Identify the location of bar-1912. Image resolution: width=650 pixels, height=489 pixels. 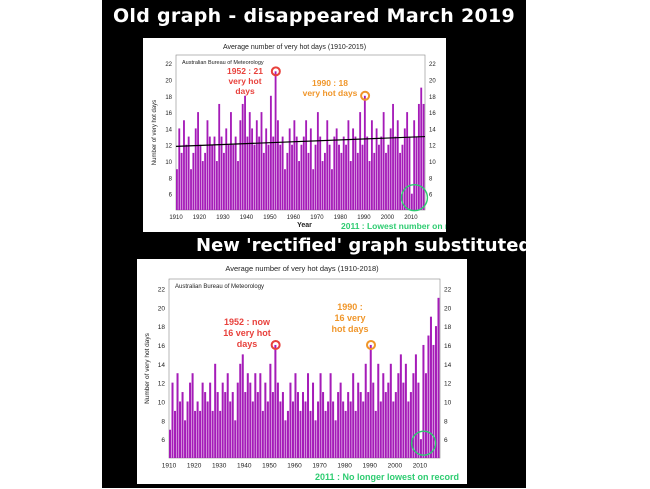
(181, 181).